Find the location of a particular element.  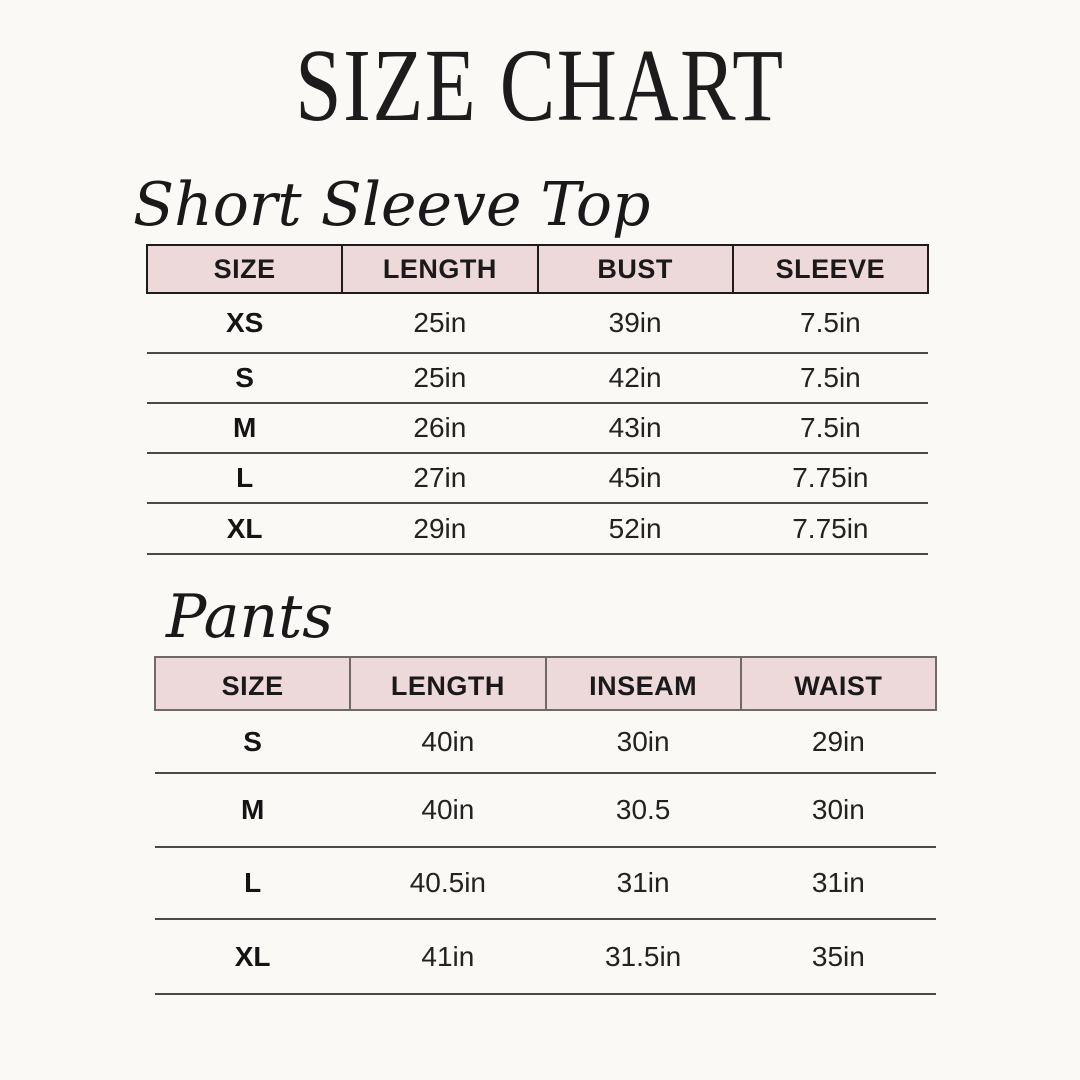

table-row: XL 41in 31.5in 35in is located at coordinates (545, 957).